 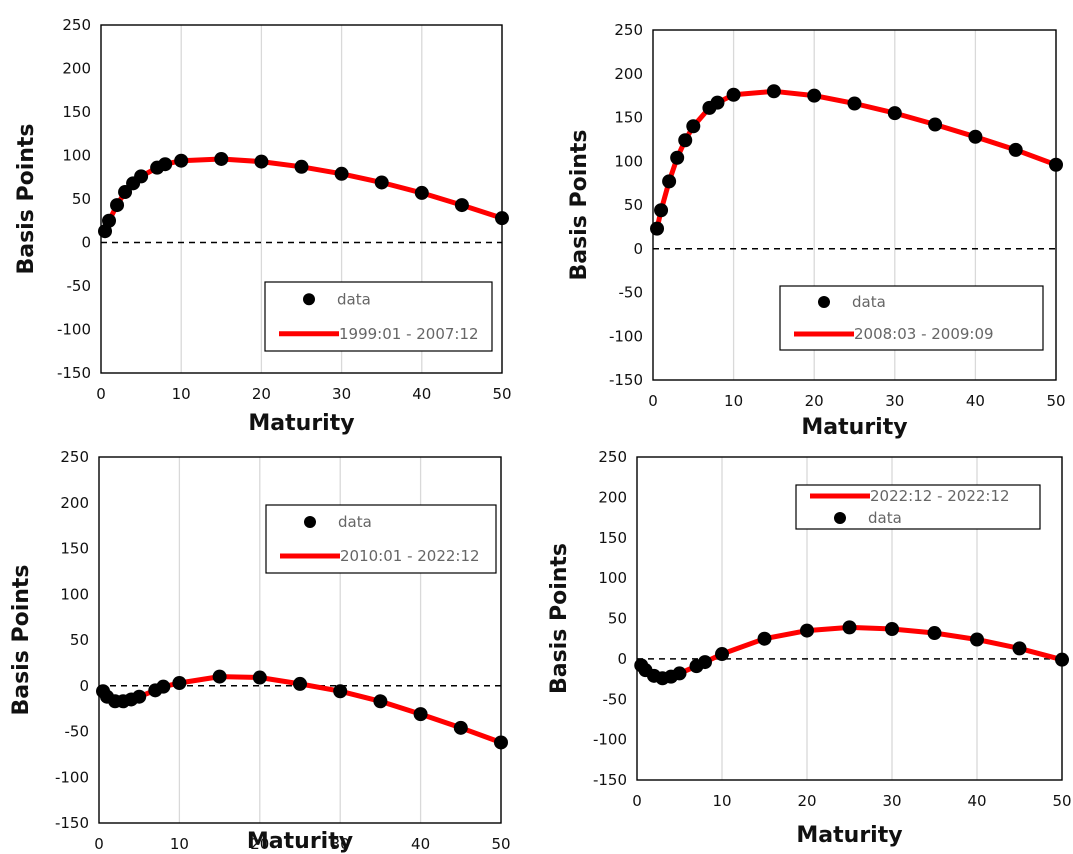 I want to click on legend-label: 2010:01 - 2022:12, so click(x=410, y=556).